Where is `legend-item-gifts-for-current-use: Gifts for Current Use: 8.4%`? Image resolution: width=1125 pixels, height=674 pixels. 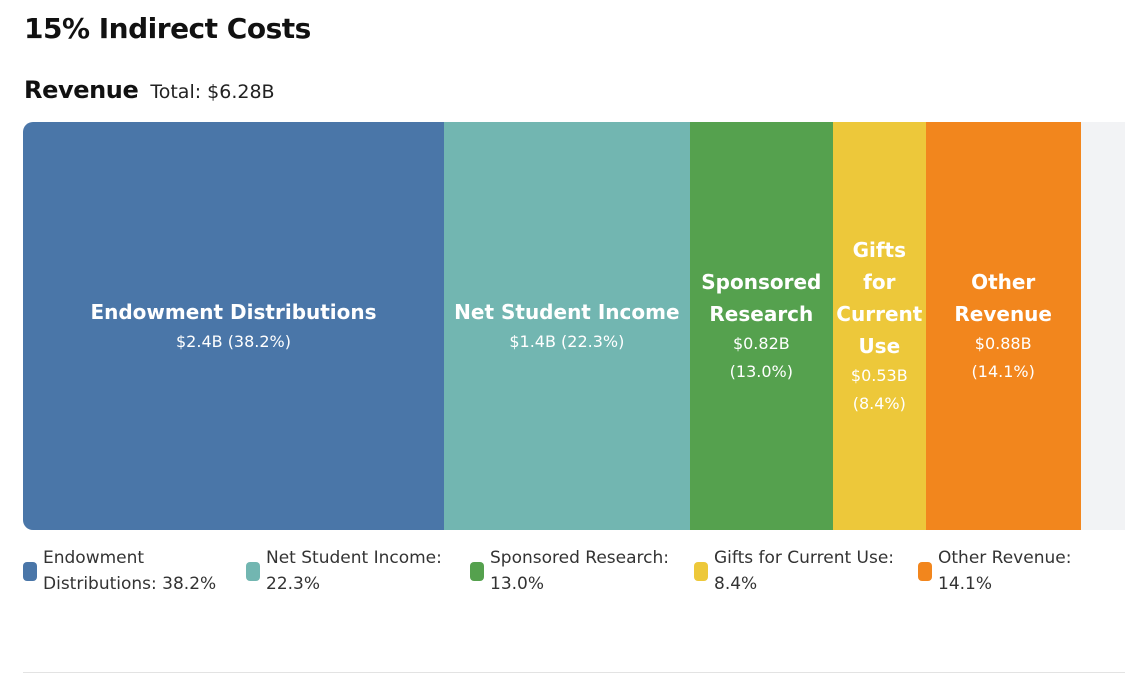 legend-item-gifts-for-current-use: Gifts for Current Use: 8.4% is located at coordinates (806, 571).